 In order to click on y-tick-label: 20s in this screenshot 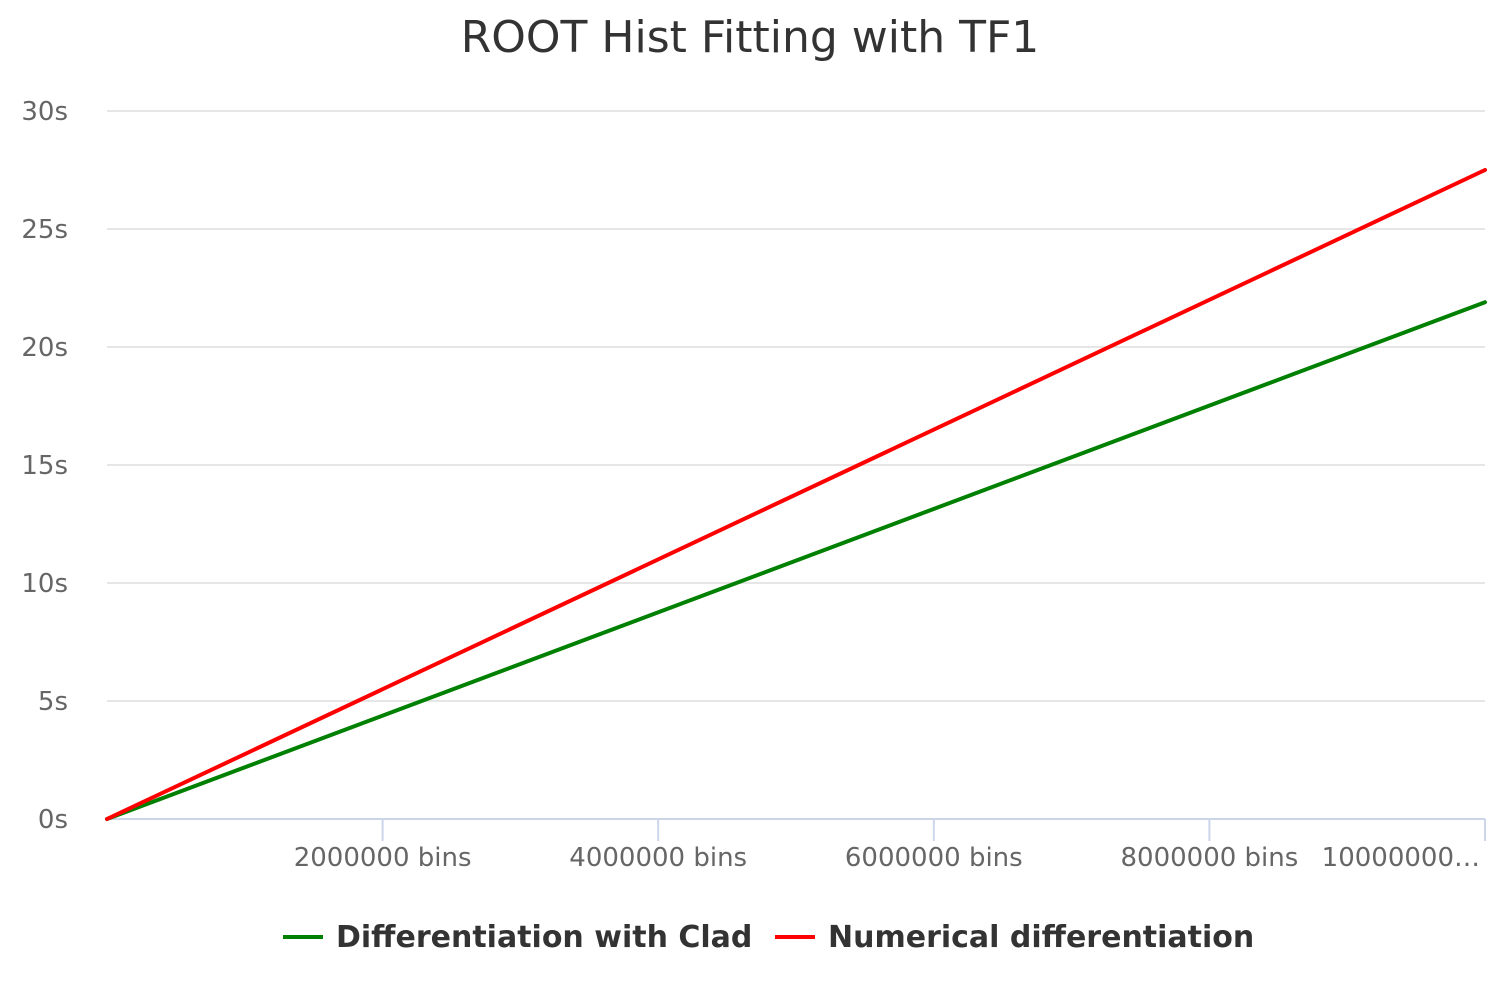, I will do `click(44, 348)`.